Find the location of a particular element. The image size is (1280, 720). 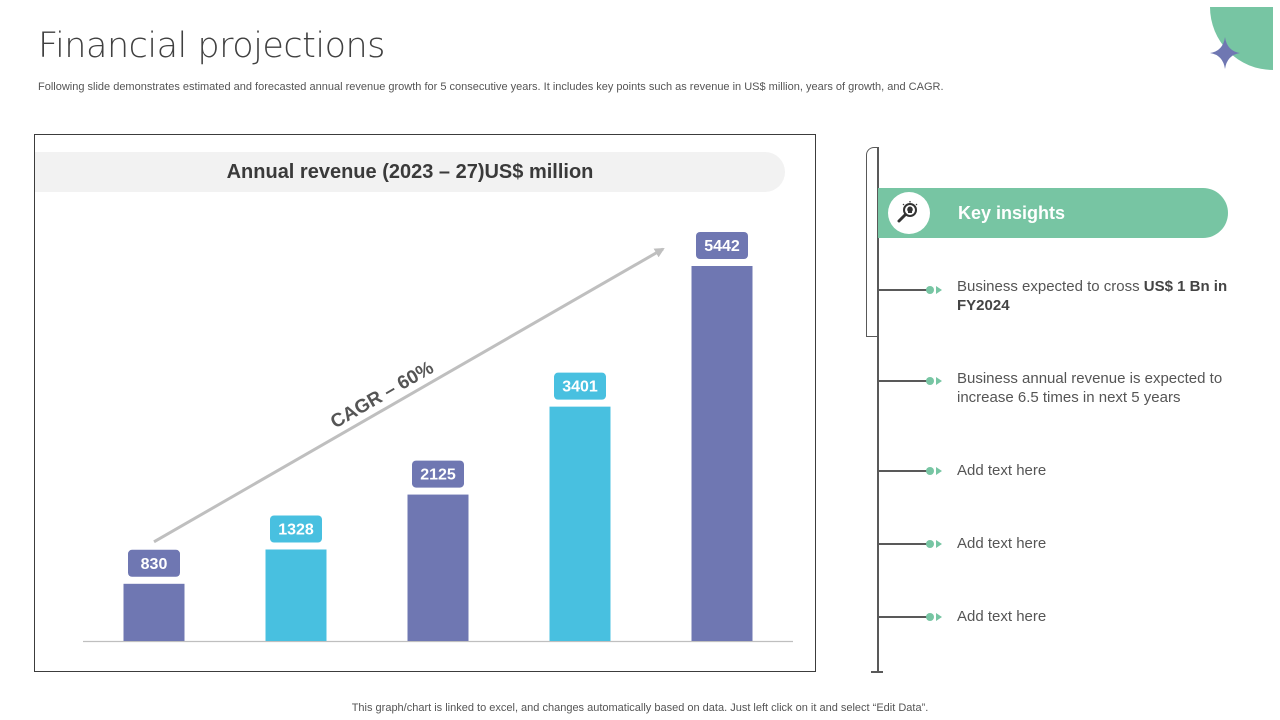

data-label: 1328 is located at coordinates (296, 529).